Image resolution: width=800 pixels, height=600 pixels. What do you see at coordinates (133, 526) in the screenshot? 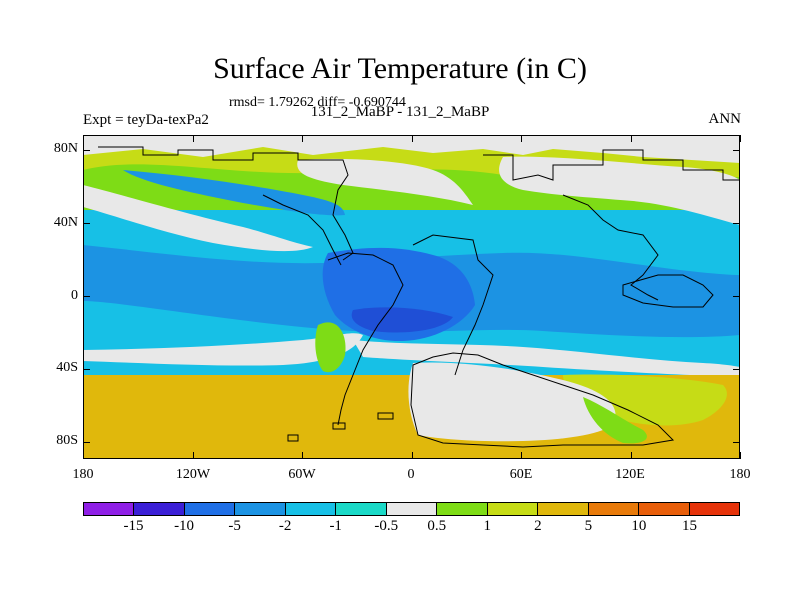
I see `colorbar-label: -15` at bounding box center [133, 526].